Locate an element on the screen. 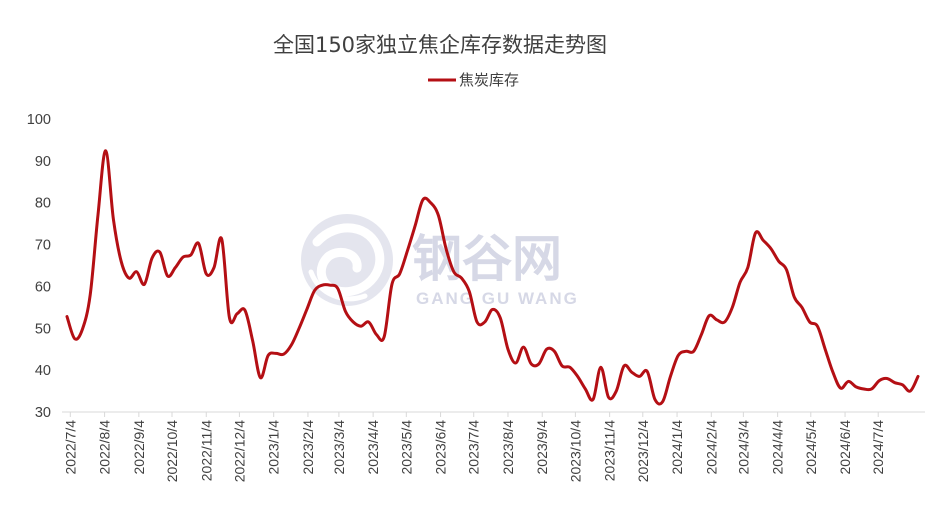 The width and height of the screenshot is (949, 526). x-tick-label: 2023/12/4 is located at coordinates (643, 451).